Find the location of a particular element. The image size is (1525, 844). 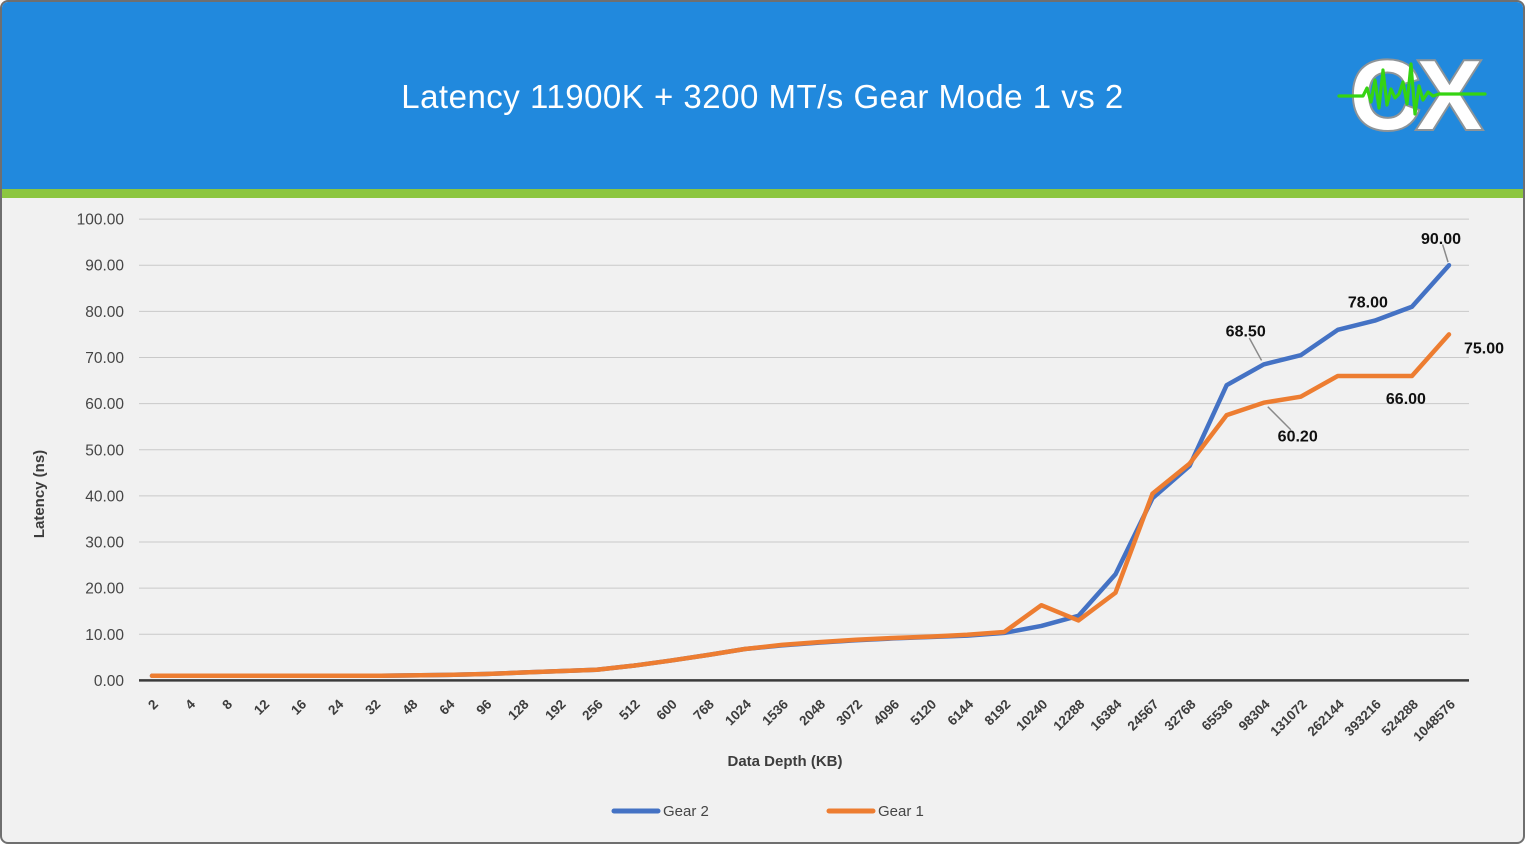

x-axis-tick-label: 32 is located at coordinates (372, 707).